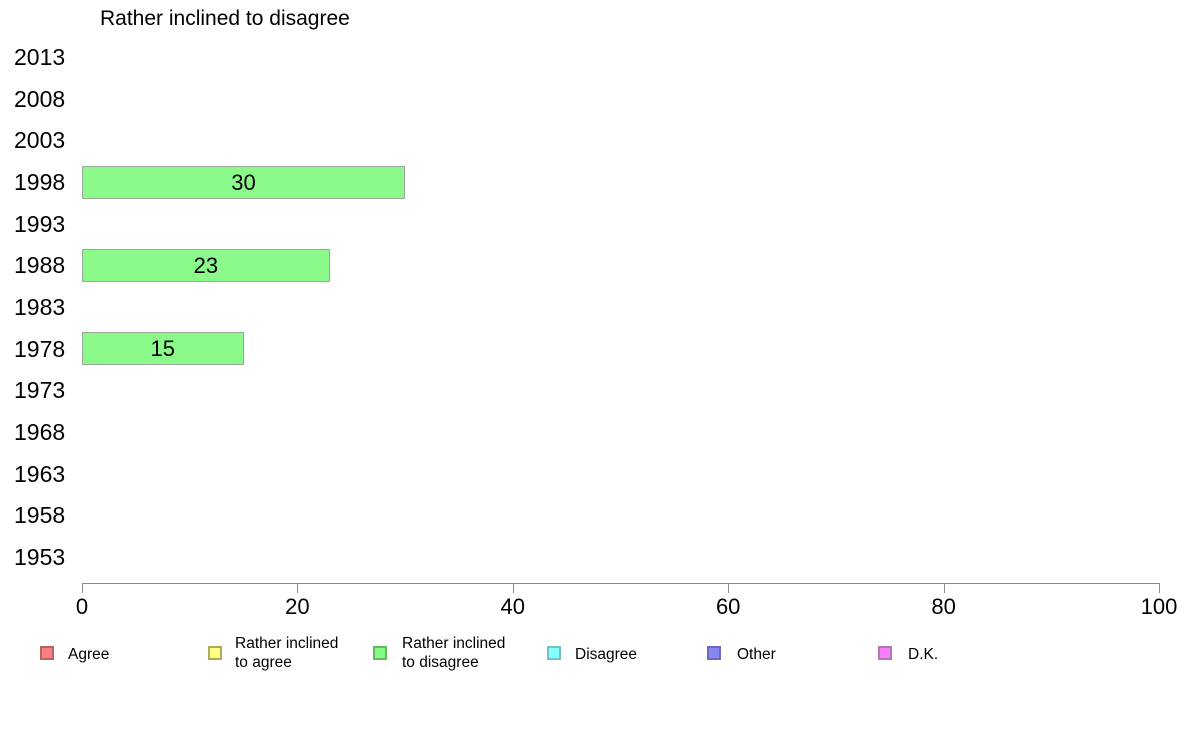  Describe the element at coordinates (40, 265) in the screenshot. I see `category-label-1988: 1988` at that location.